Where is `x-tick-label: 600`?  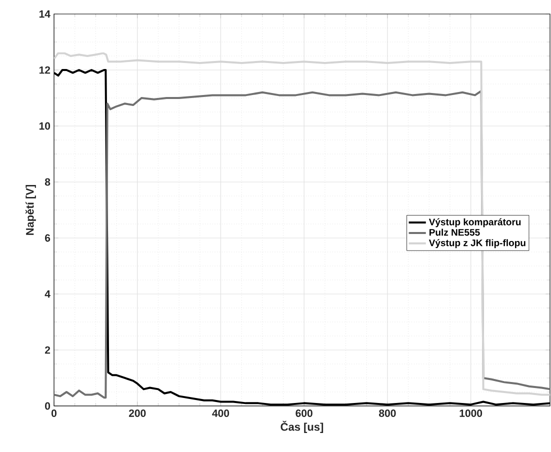 x-tick-label: 600 is located at coordinates (304, 413).